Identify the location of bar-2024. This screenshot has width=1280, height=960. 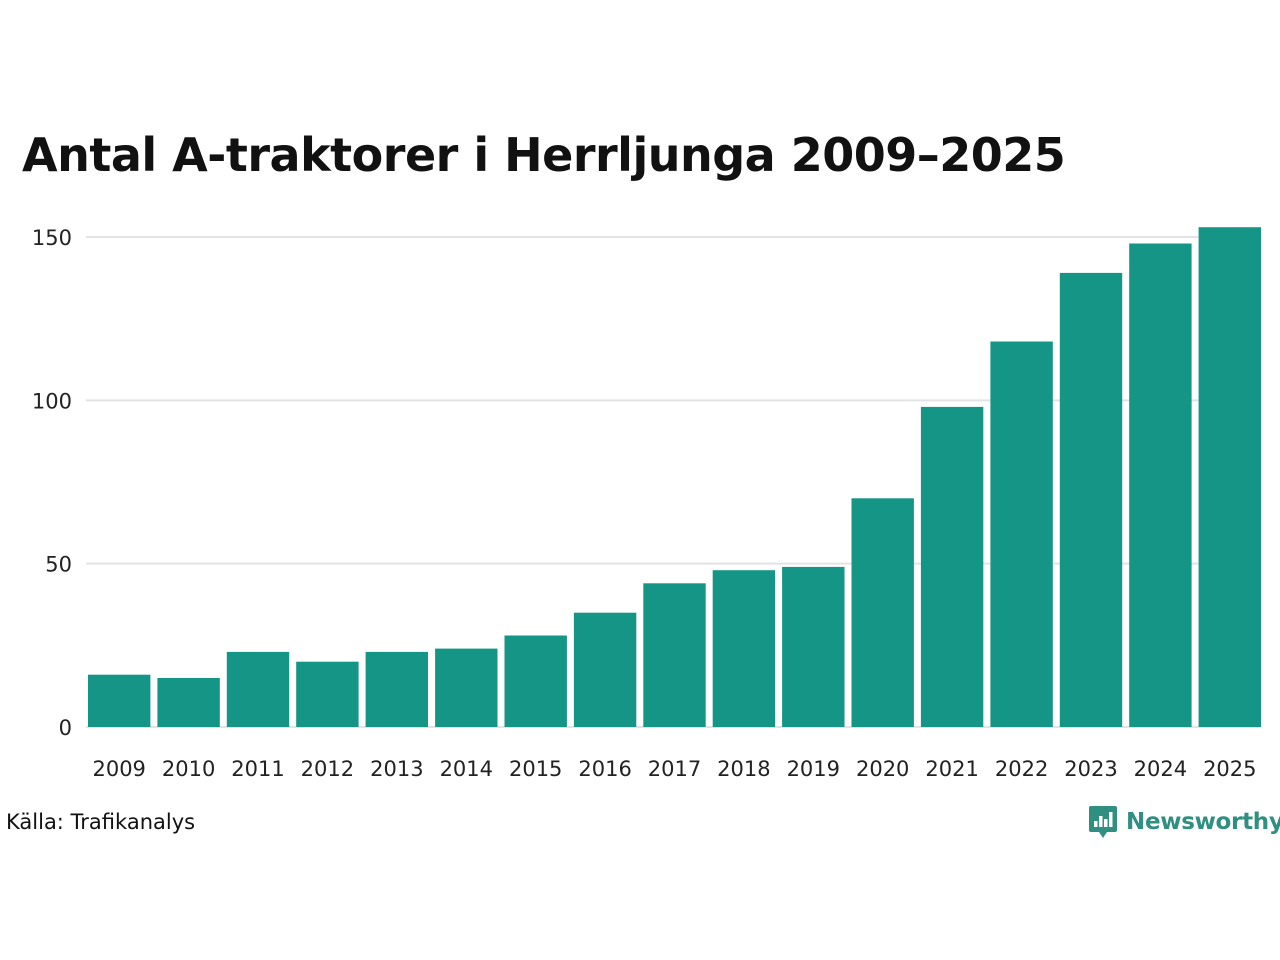
(1160, 485).